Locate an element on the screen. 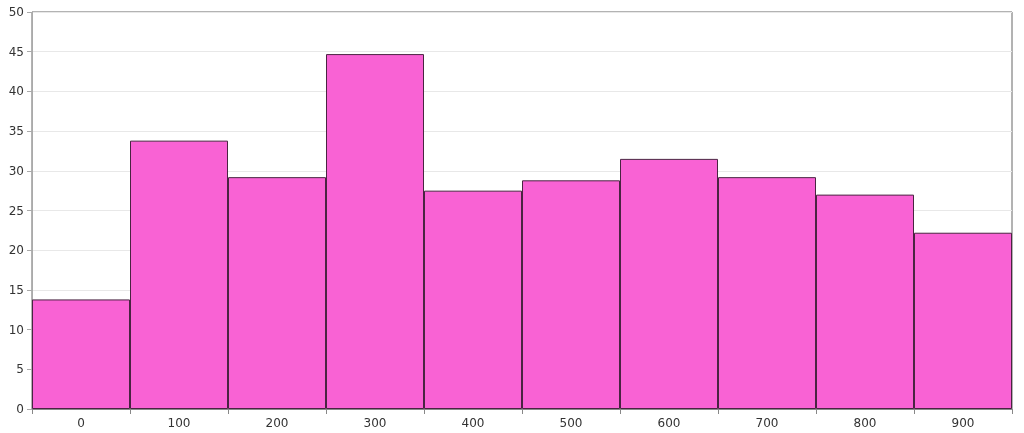 The height and width of the screenshot is (433, 1024). x-tick-label: 300 is located at coordinates (375, 423).